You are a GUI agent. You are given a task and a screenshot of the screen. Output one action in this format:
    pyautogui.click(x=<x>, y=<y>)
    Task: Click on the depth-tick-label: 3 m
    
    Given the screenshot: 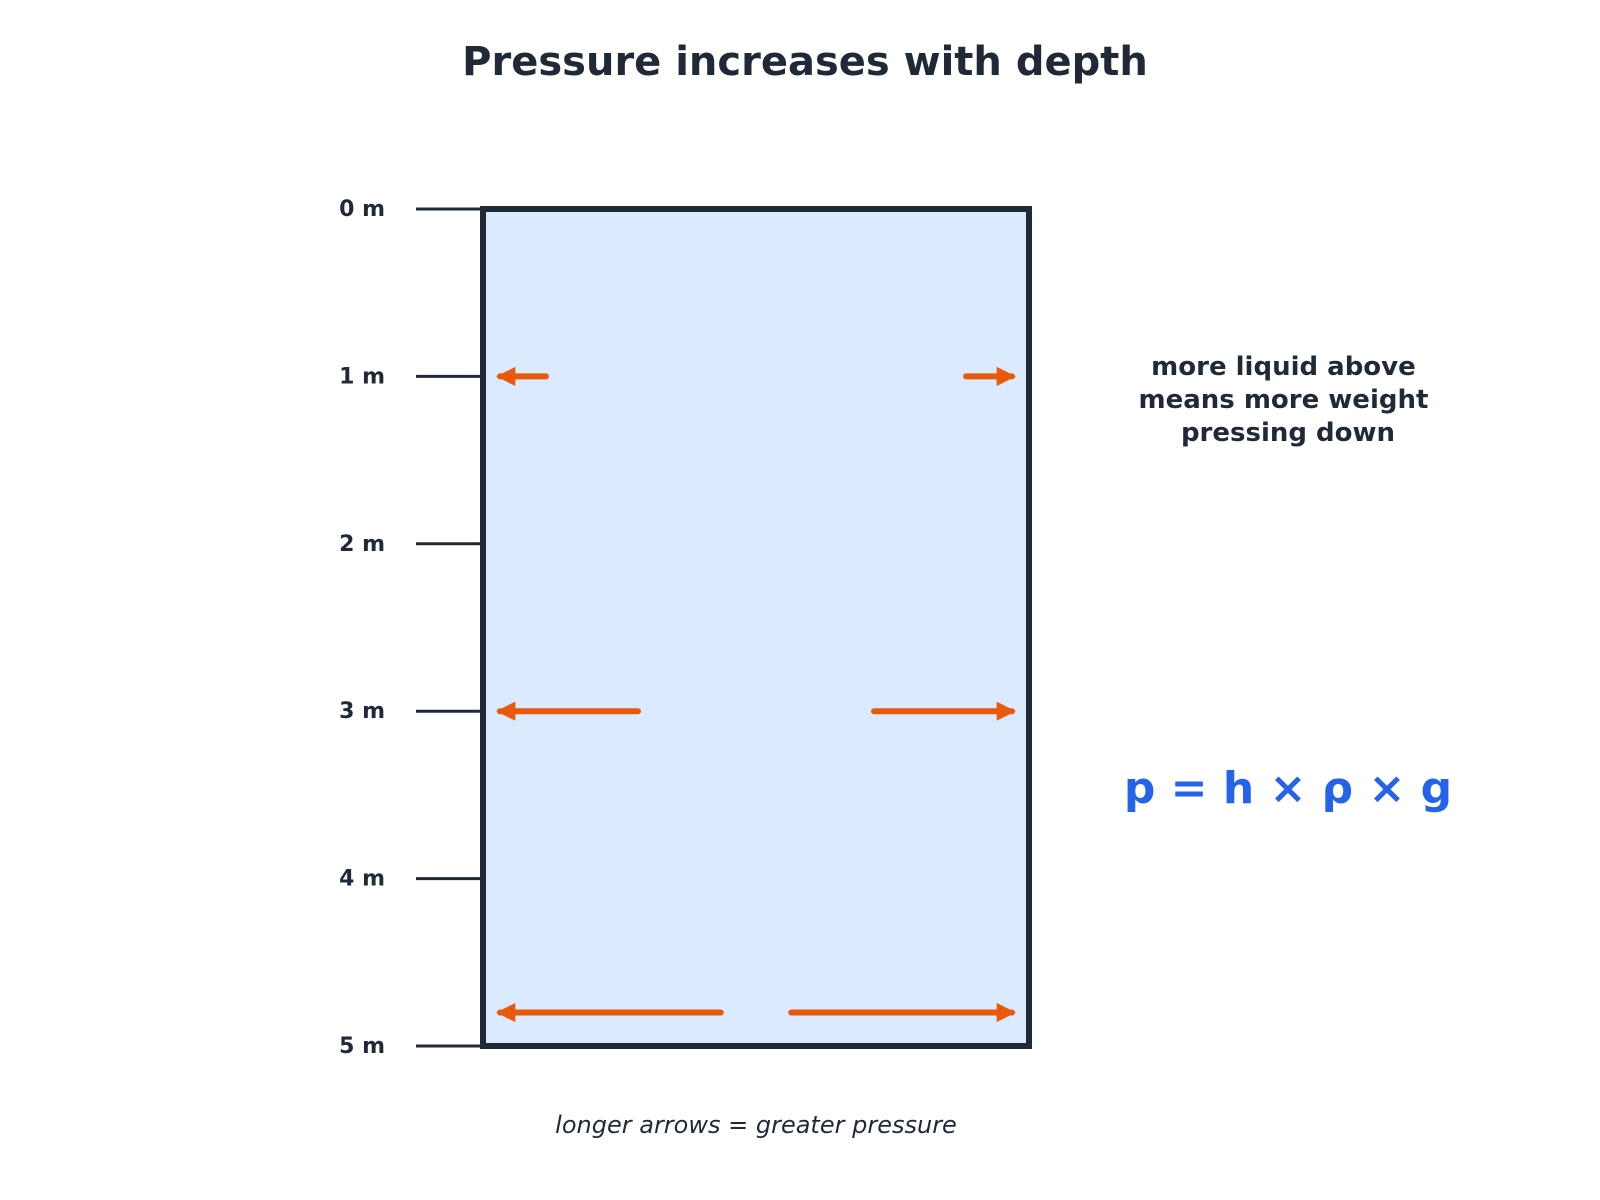 What is the action you would take?
    pyautogui.click(x=362, y=711)
    